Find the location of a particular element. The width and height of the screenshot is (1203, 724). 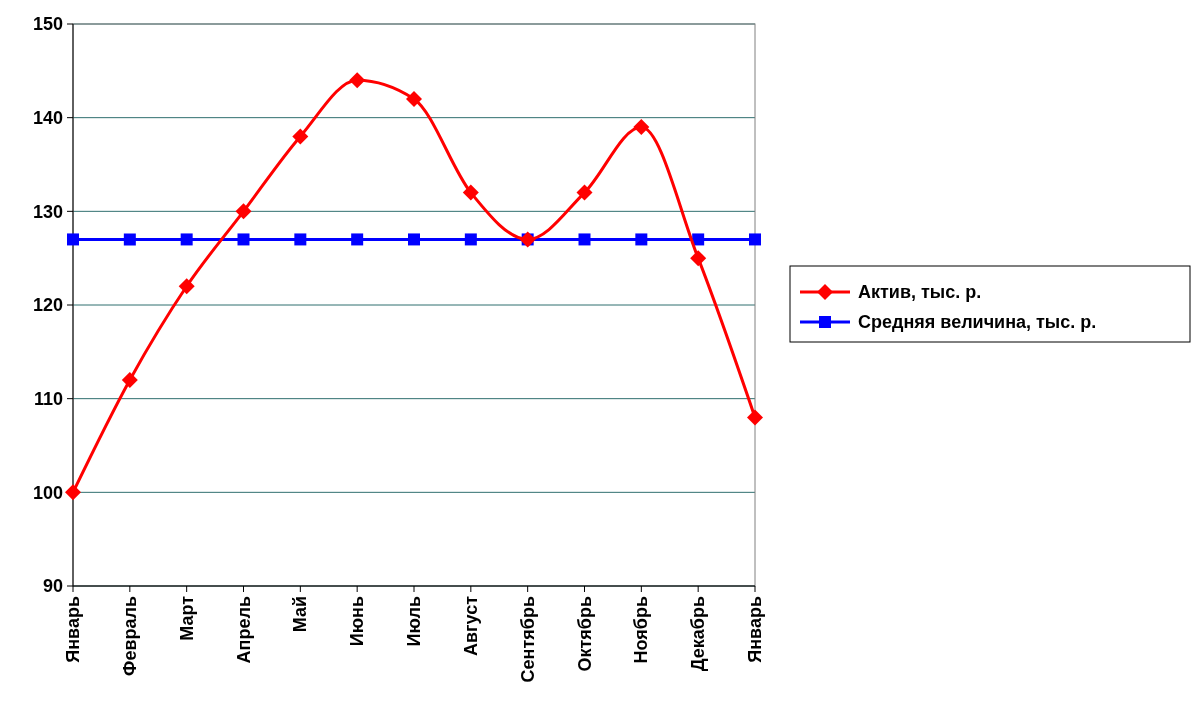

y-tick-label: 120 is located at coordinates (47, 305).